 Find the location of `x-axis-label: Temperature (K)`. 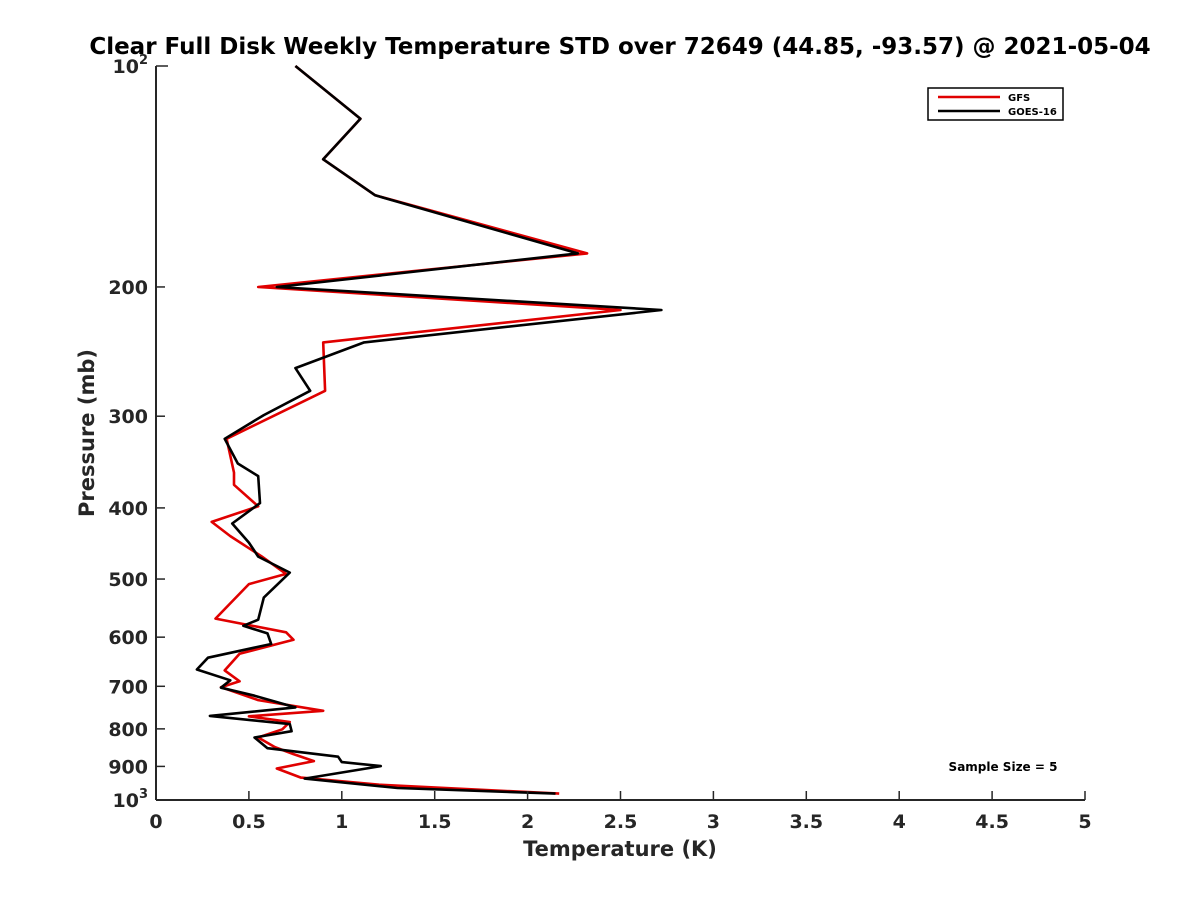

x-axis-label: Temperature (K) is located at coordinates (620, 849).